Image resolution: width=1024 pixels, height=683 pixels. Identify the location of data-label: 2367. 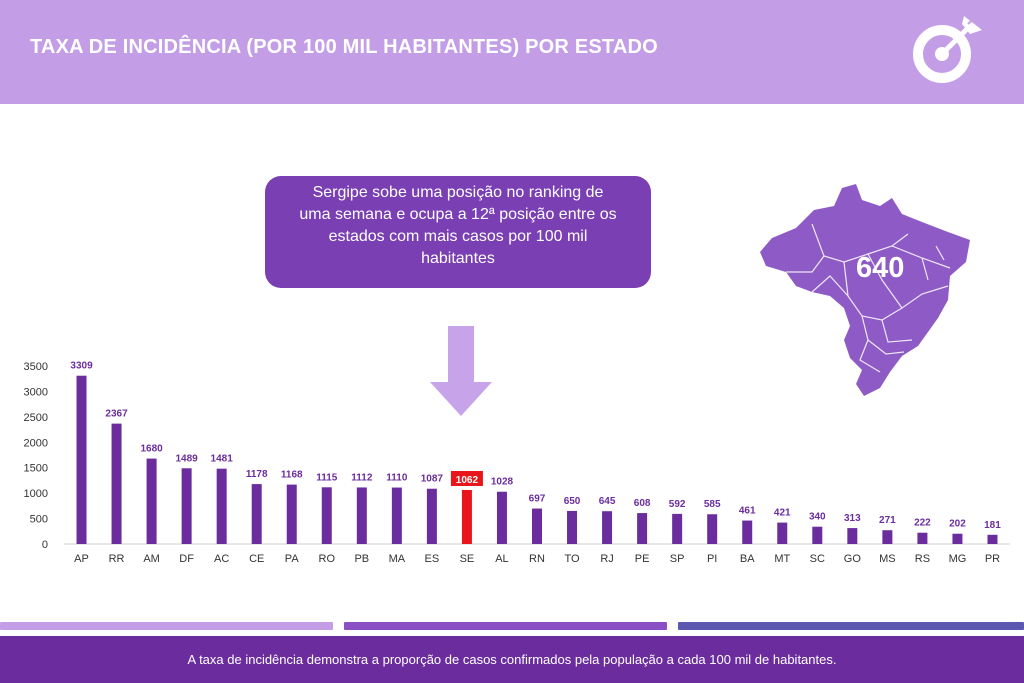
(116, 414).